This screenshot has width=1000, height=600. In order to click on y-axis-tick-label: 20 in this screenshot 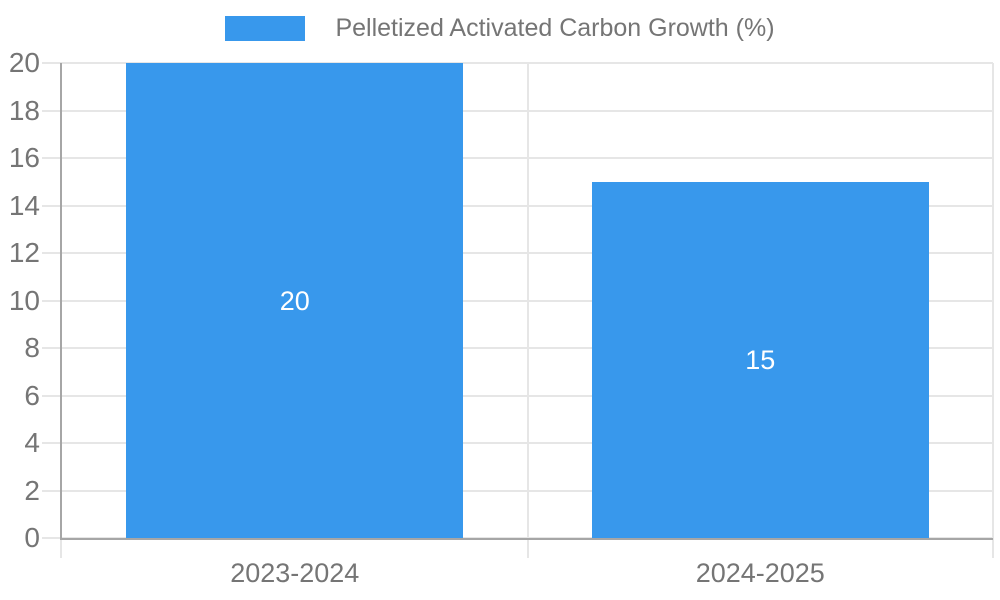, I will do `click(24, 62)`.